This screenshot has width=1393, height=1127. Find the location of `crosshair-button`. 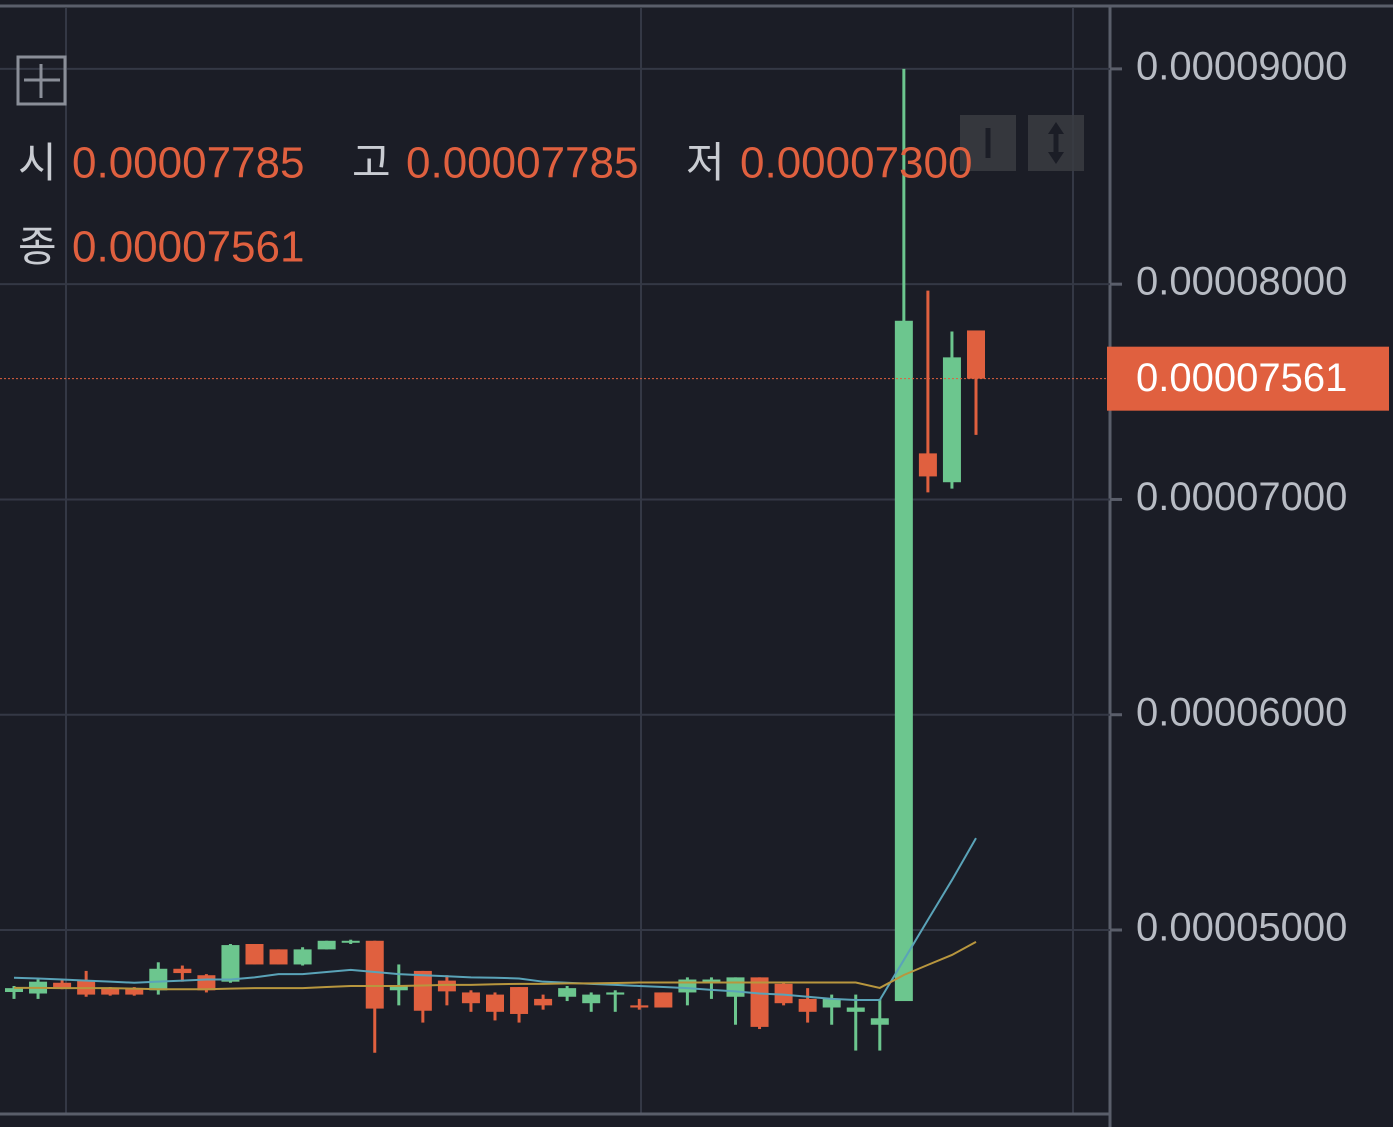

crosshair-button is located at coordinates (41, 80).